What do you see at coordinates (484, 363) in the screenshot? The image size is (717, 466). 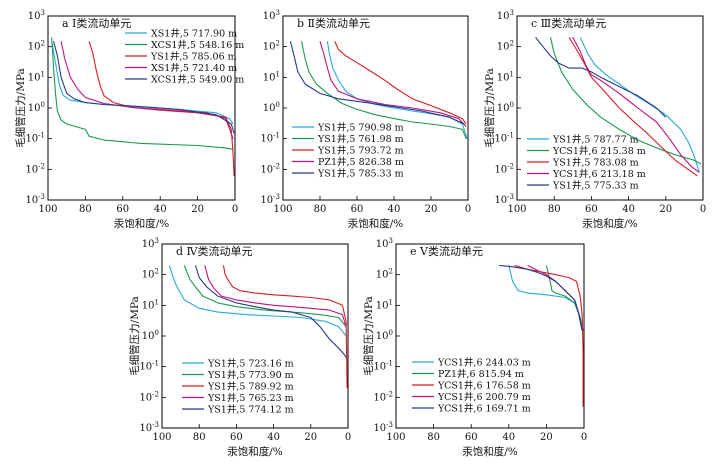 I see `chart-e-legend-entry: YCS1井,6 244.03 m` at bounding box center [484, 363].